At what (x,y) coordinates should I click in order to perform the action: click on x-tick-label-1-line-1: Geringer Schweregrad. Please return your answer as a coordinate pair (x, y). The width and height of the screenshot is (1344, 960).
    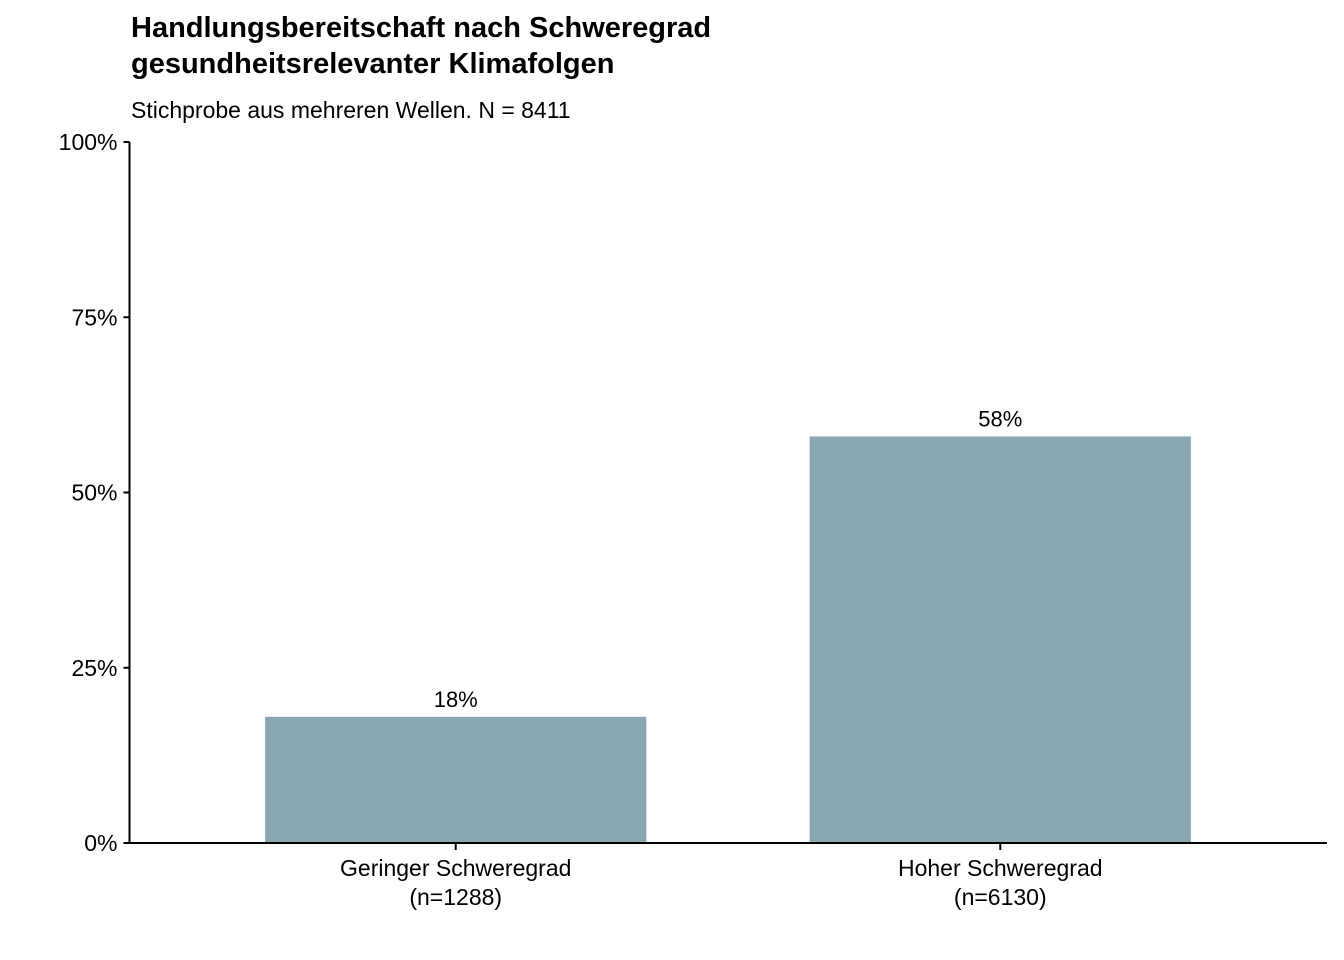
    Looking at the image, I should click on (455, 868).